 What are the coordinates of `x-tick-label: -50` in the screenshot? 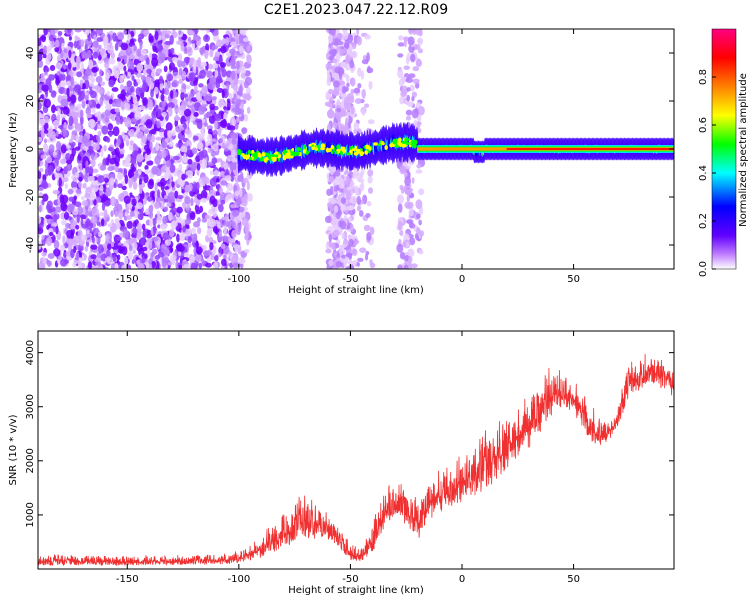 It's located at (350, 579).